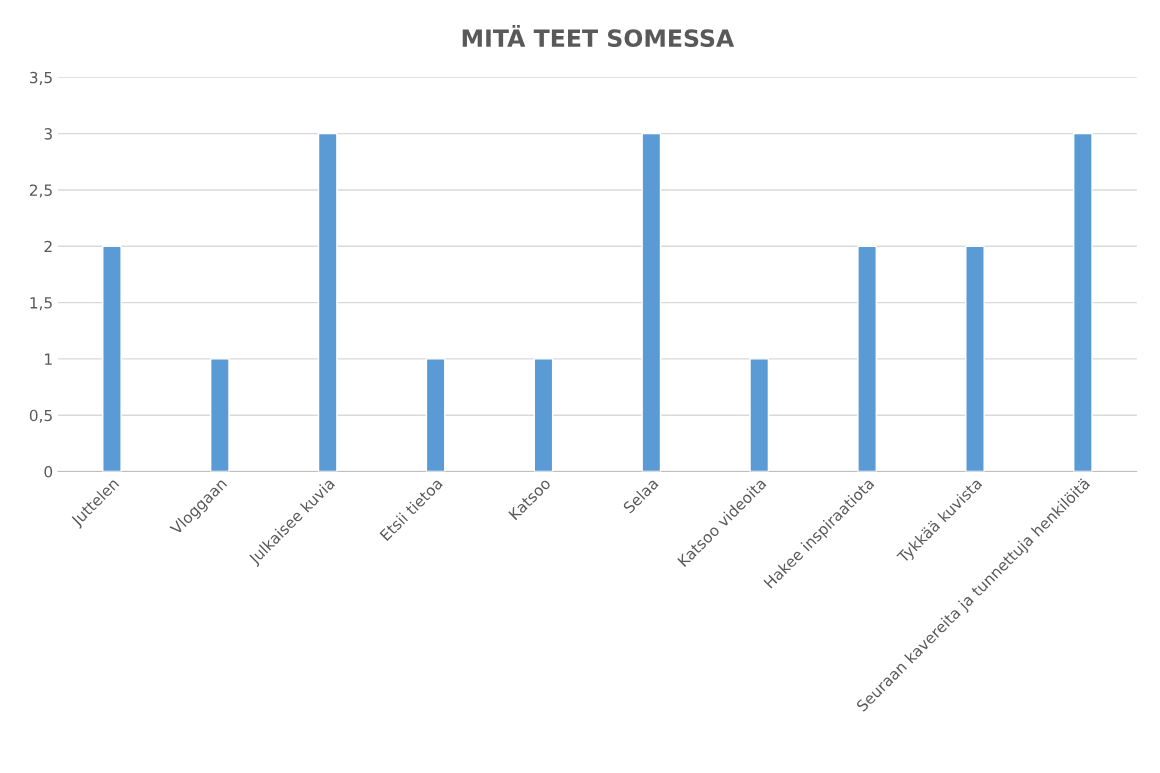 Image resolution: width=1160 pixels, height=773 pixels. Describe the element at coordinates (41, 78) in the screenshot. I see `y-tick-label: 3,5` at that location.